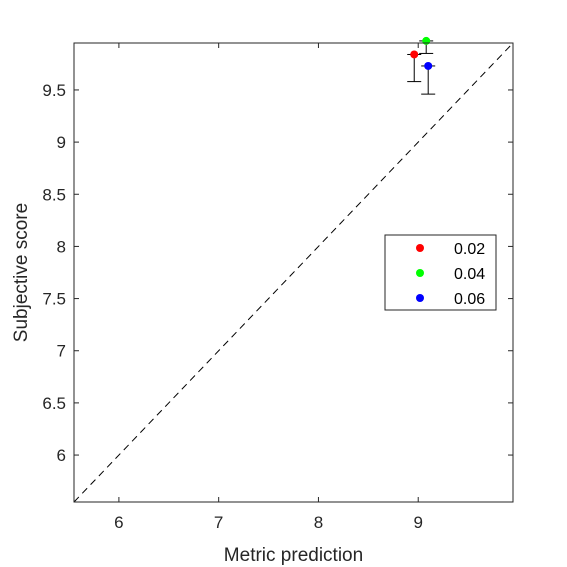 This screenshot has height=567, width=567. Describe the element at coordinates (54, 403) in the screenshot. I see `y-tick-label: 6.5` at that location.